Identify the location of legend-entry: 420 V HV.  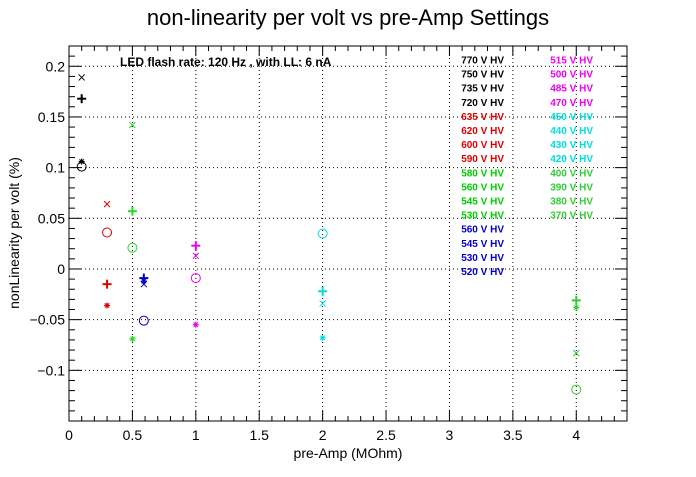
(571, 159).